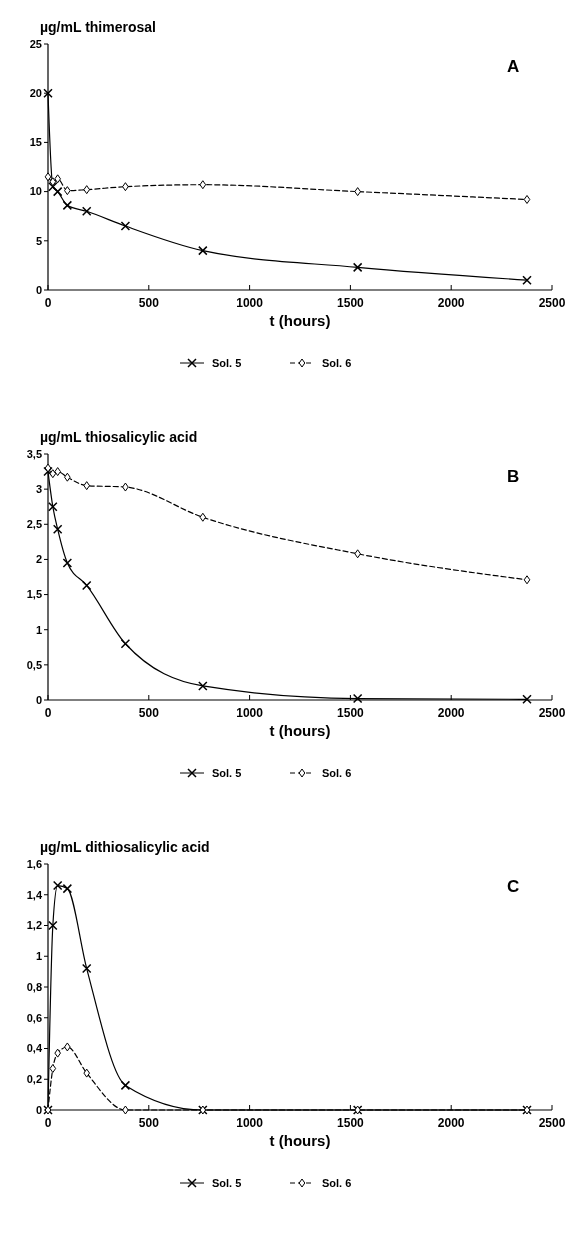 This screenshot has height=1251, width=580. What do you see at coordinates (34, 925) in the screenshot?
I see `y-tick-label: 1,2` at bounding box center [34, 925].